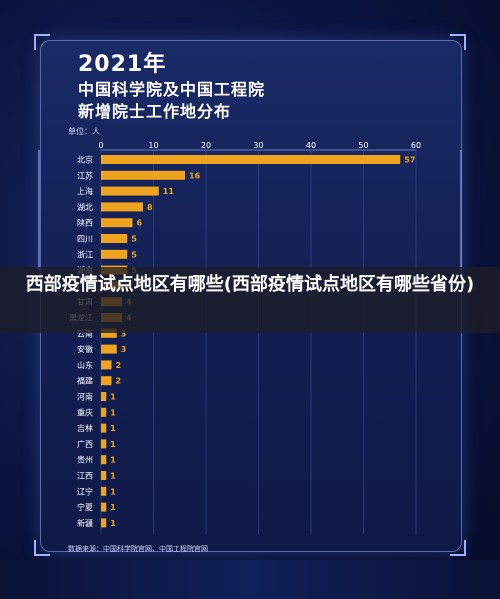 Image resolution: width=500 pixels, height=599 pixels. What do you see at coordinates (85, 460) in the screenshot?
I see `category-label: 贵州` at bounding box center [85, 460].